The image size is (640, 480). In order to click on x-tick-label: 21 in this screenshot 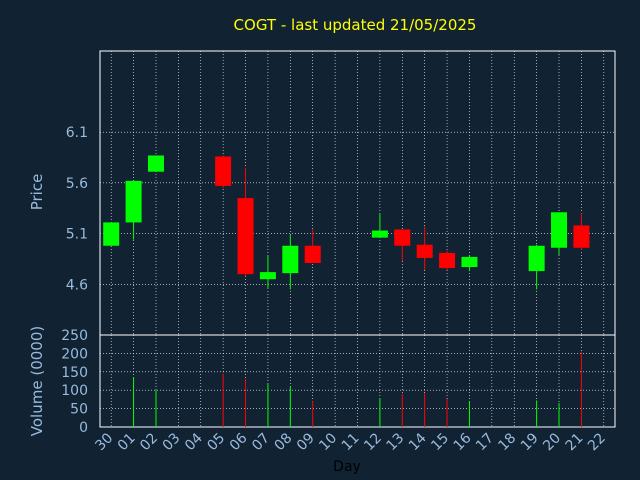, I will do `click(575, 442)`.